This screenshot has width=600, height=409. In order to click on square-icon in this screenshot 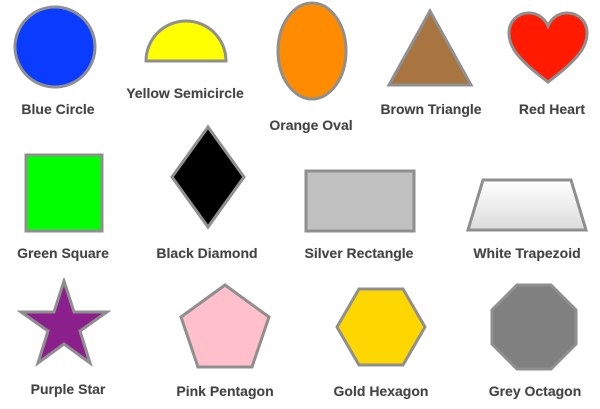, I will do `click(64, 193)`.